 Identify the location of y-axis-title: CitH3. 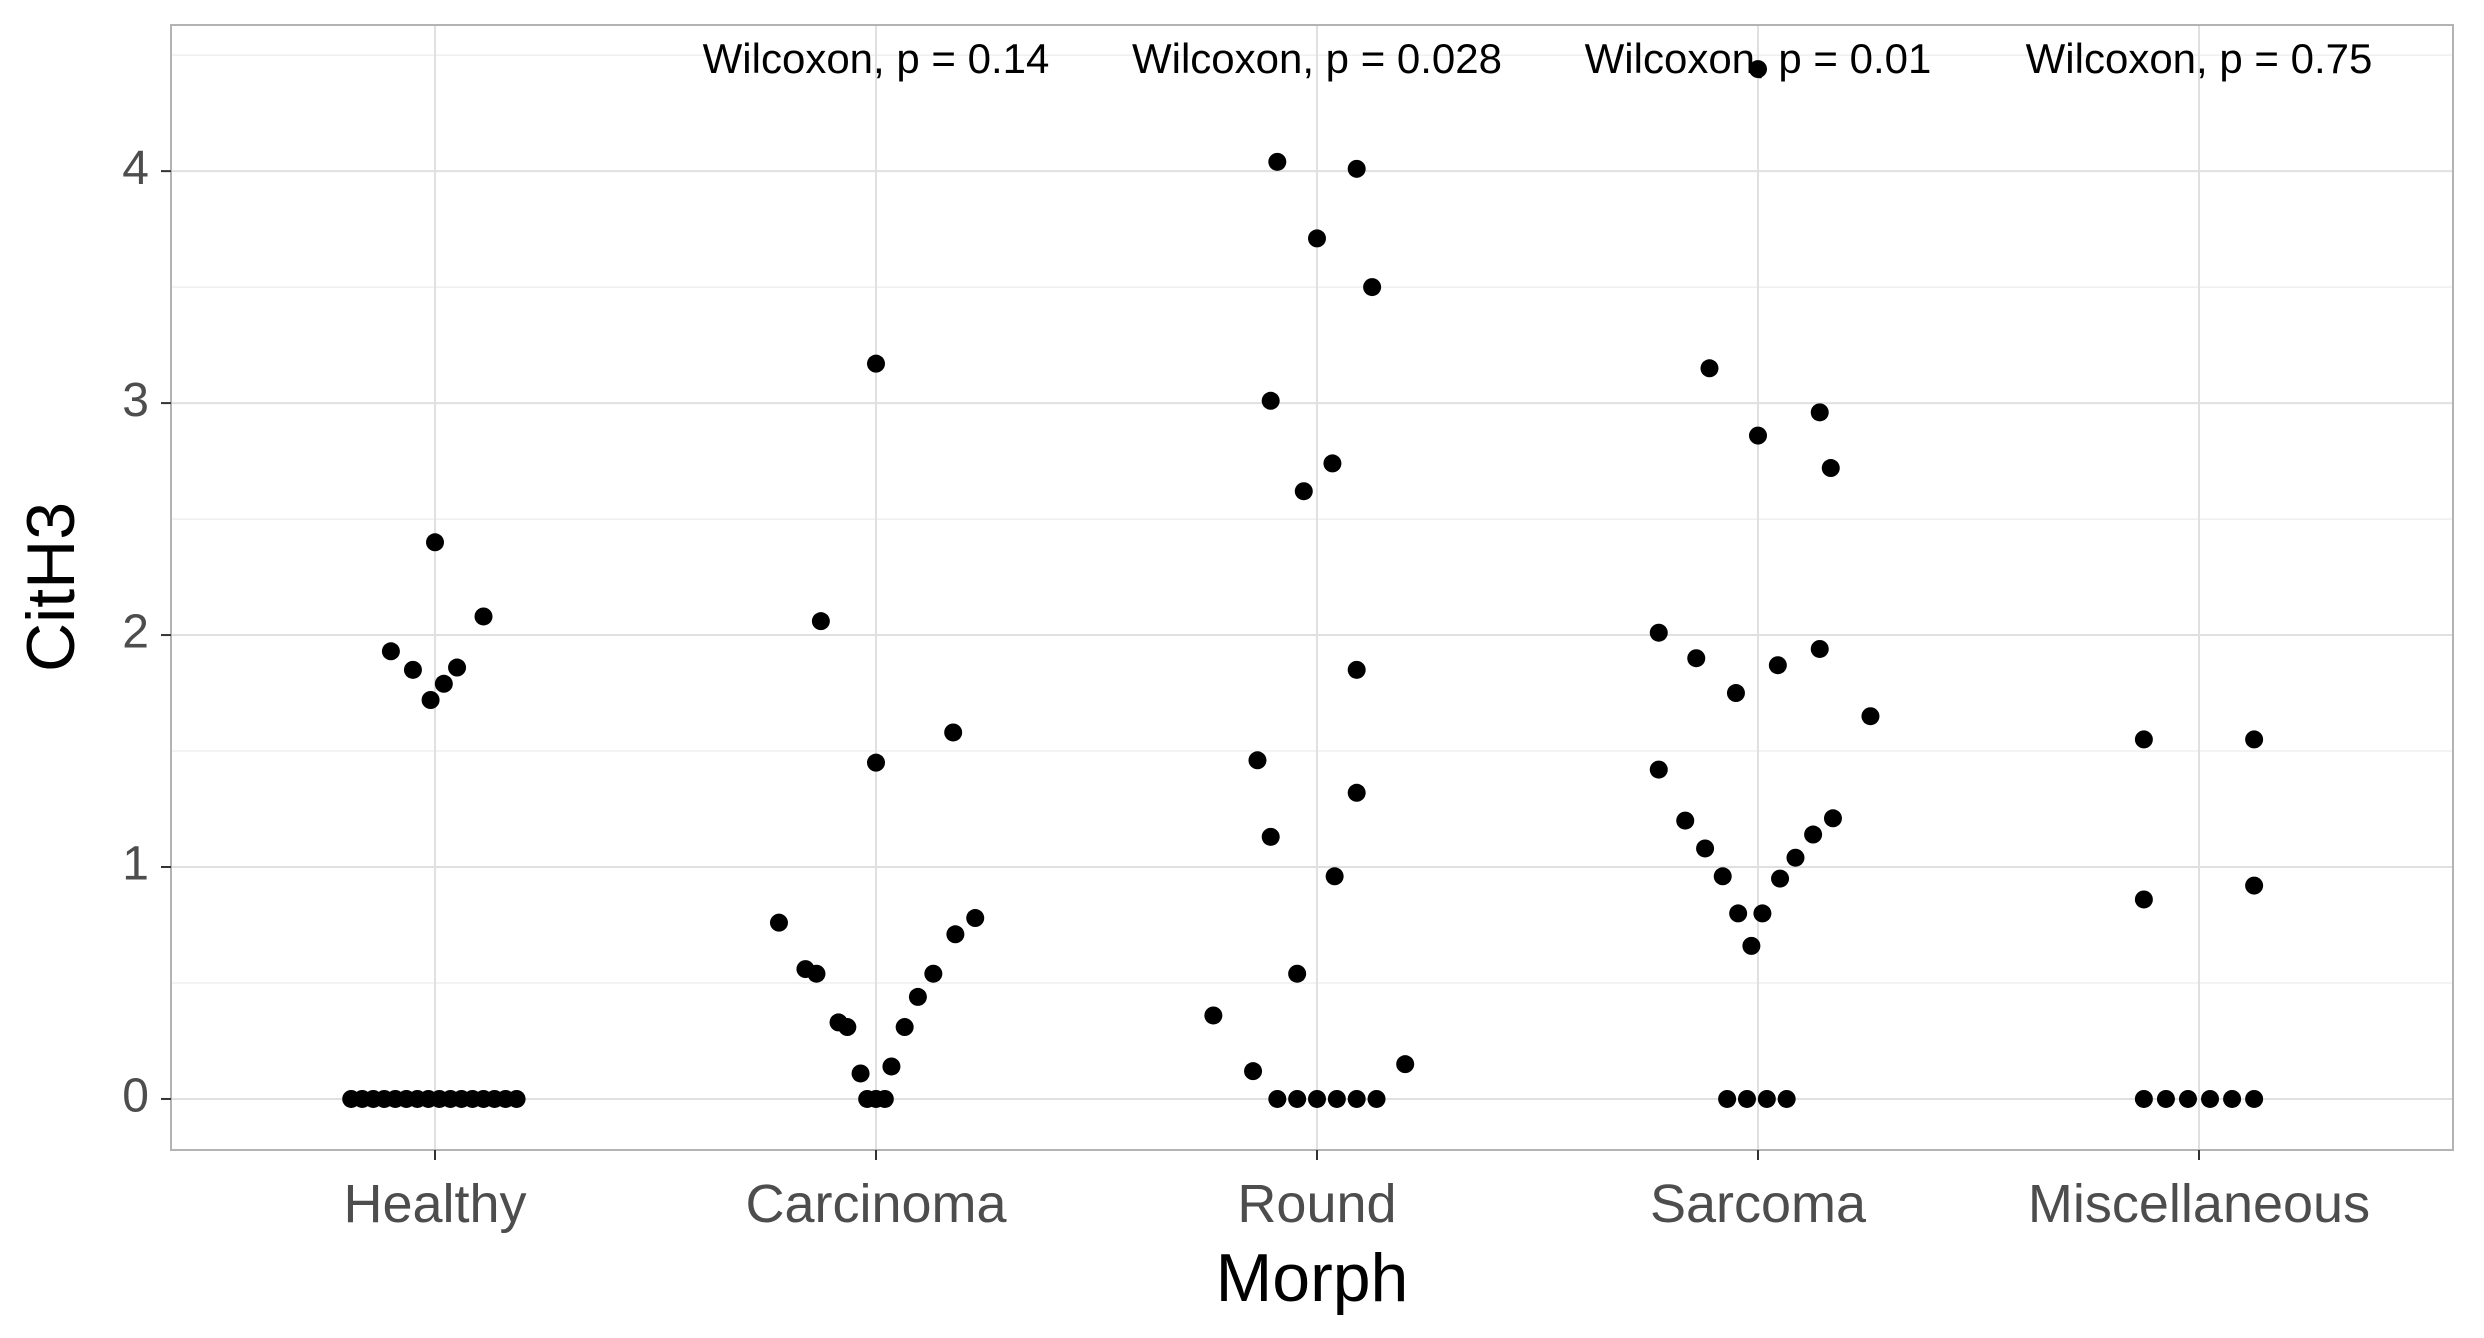
(51, 587).